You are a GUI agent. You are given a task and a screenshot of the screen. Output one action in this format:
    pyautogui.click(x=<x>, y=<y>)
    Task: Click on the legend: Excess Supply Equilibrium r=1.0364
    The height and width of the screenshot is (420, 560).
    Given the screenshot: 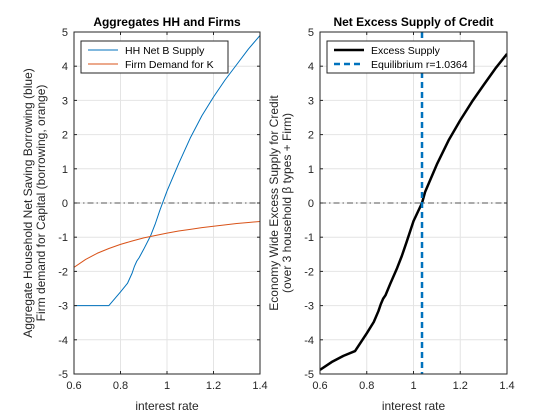 What is the action you would take?
    pyautogui.click(x=400, y=57)
    